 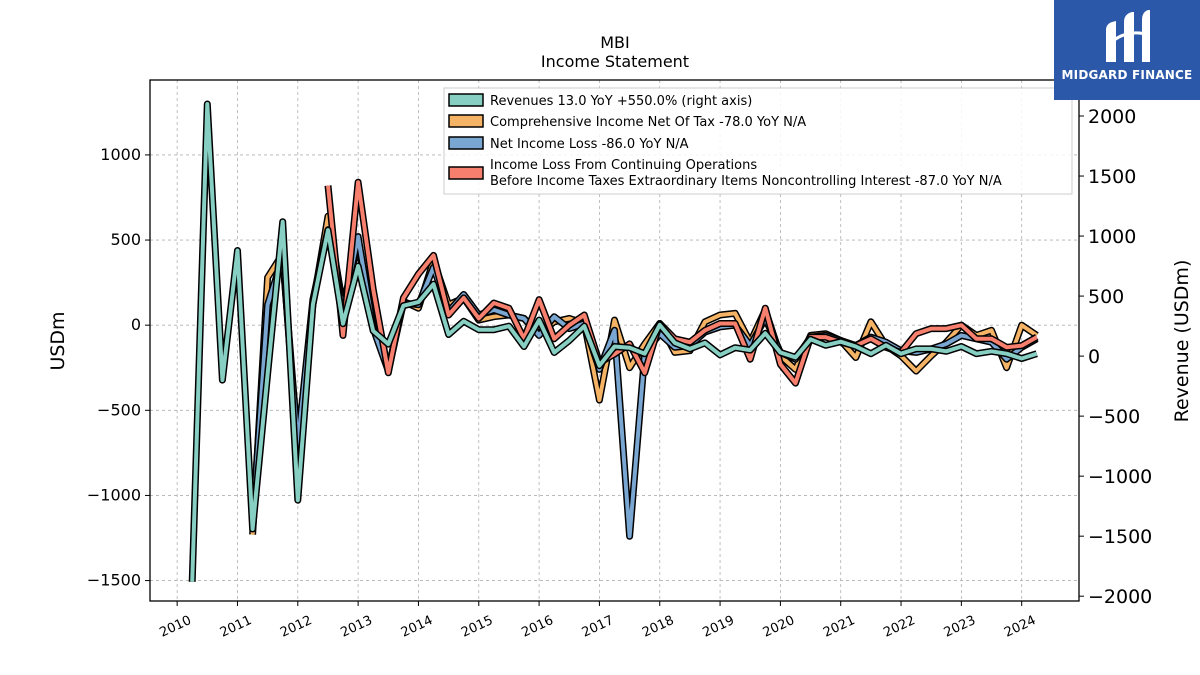 I want to click on right-tick-label: 500, so click(x=1106, y=297).